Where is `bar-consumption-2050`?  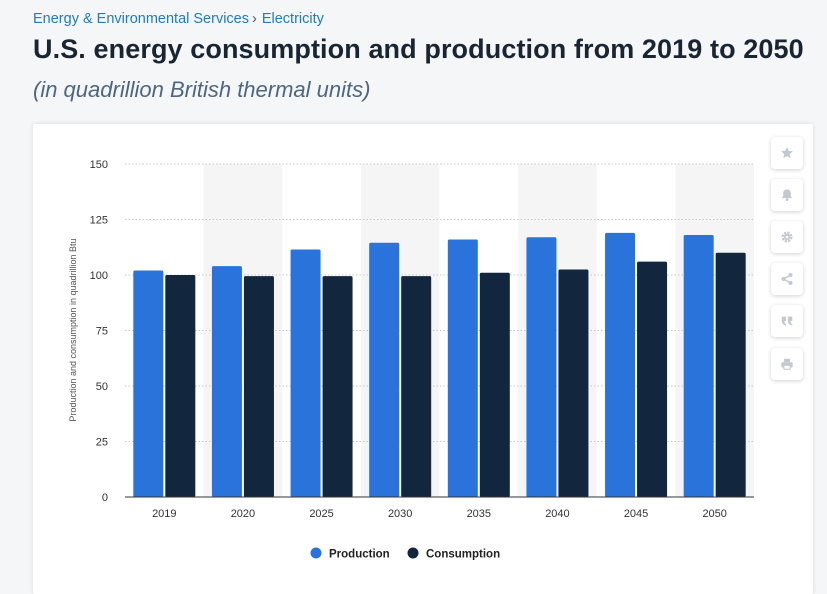
bar-consumption-2050 is located at coordinates (730, 374).